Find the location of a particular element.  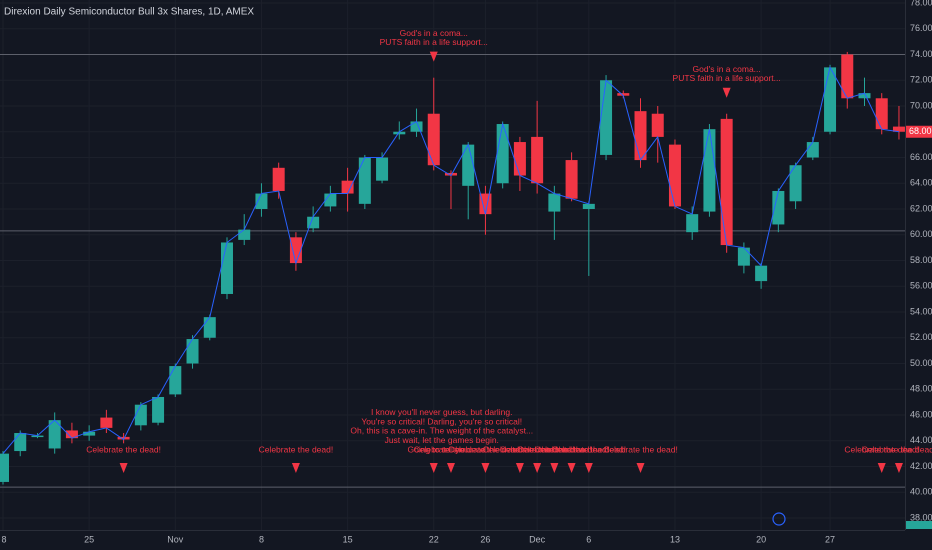

y-tick-label: 44.00 is located at coordinates (921, 440).